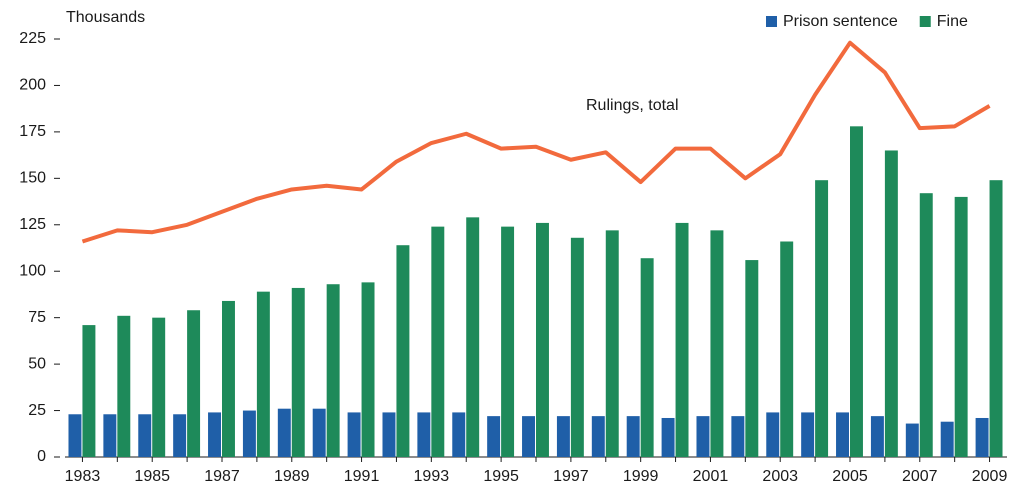 The image size is (1031, 497). Describe the element at coordinates (32, 131) in the screenshot. I see `y-tick-label: 175` at that location.